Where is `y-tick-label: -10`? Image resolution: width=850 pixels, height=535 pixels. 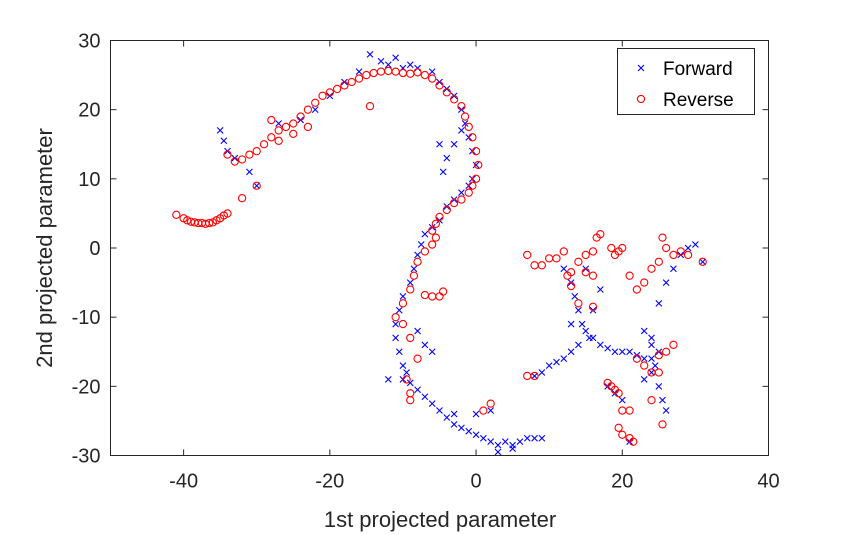
y-tick-label: -10 is located at coordinates (86, 318).